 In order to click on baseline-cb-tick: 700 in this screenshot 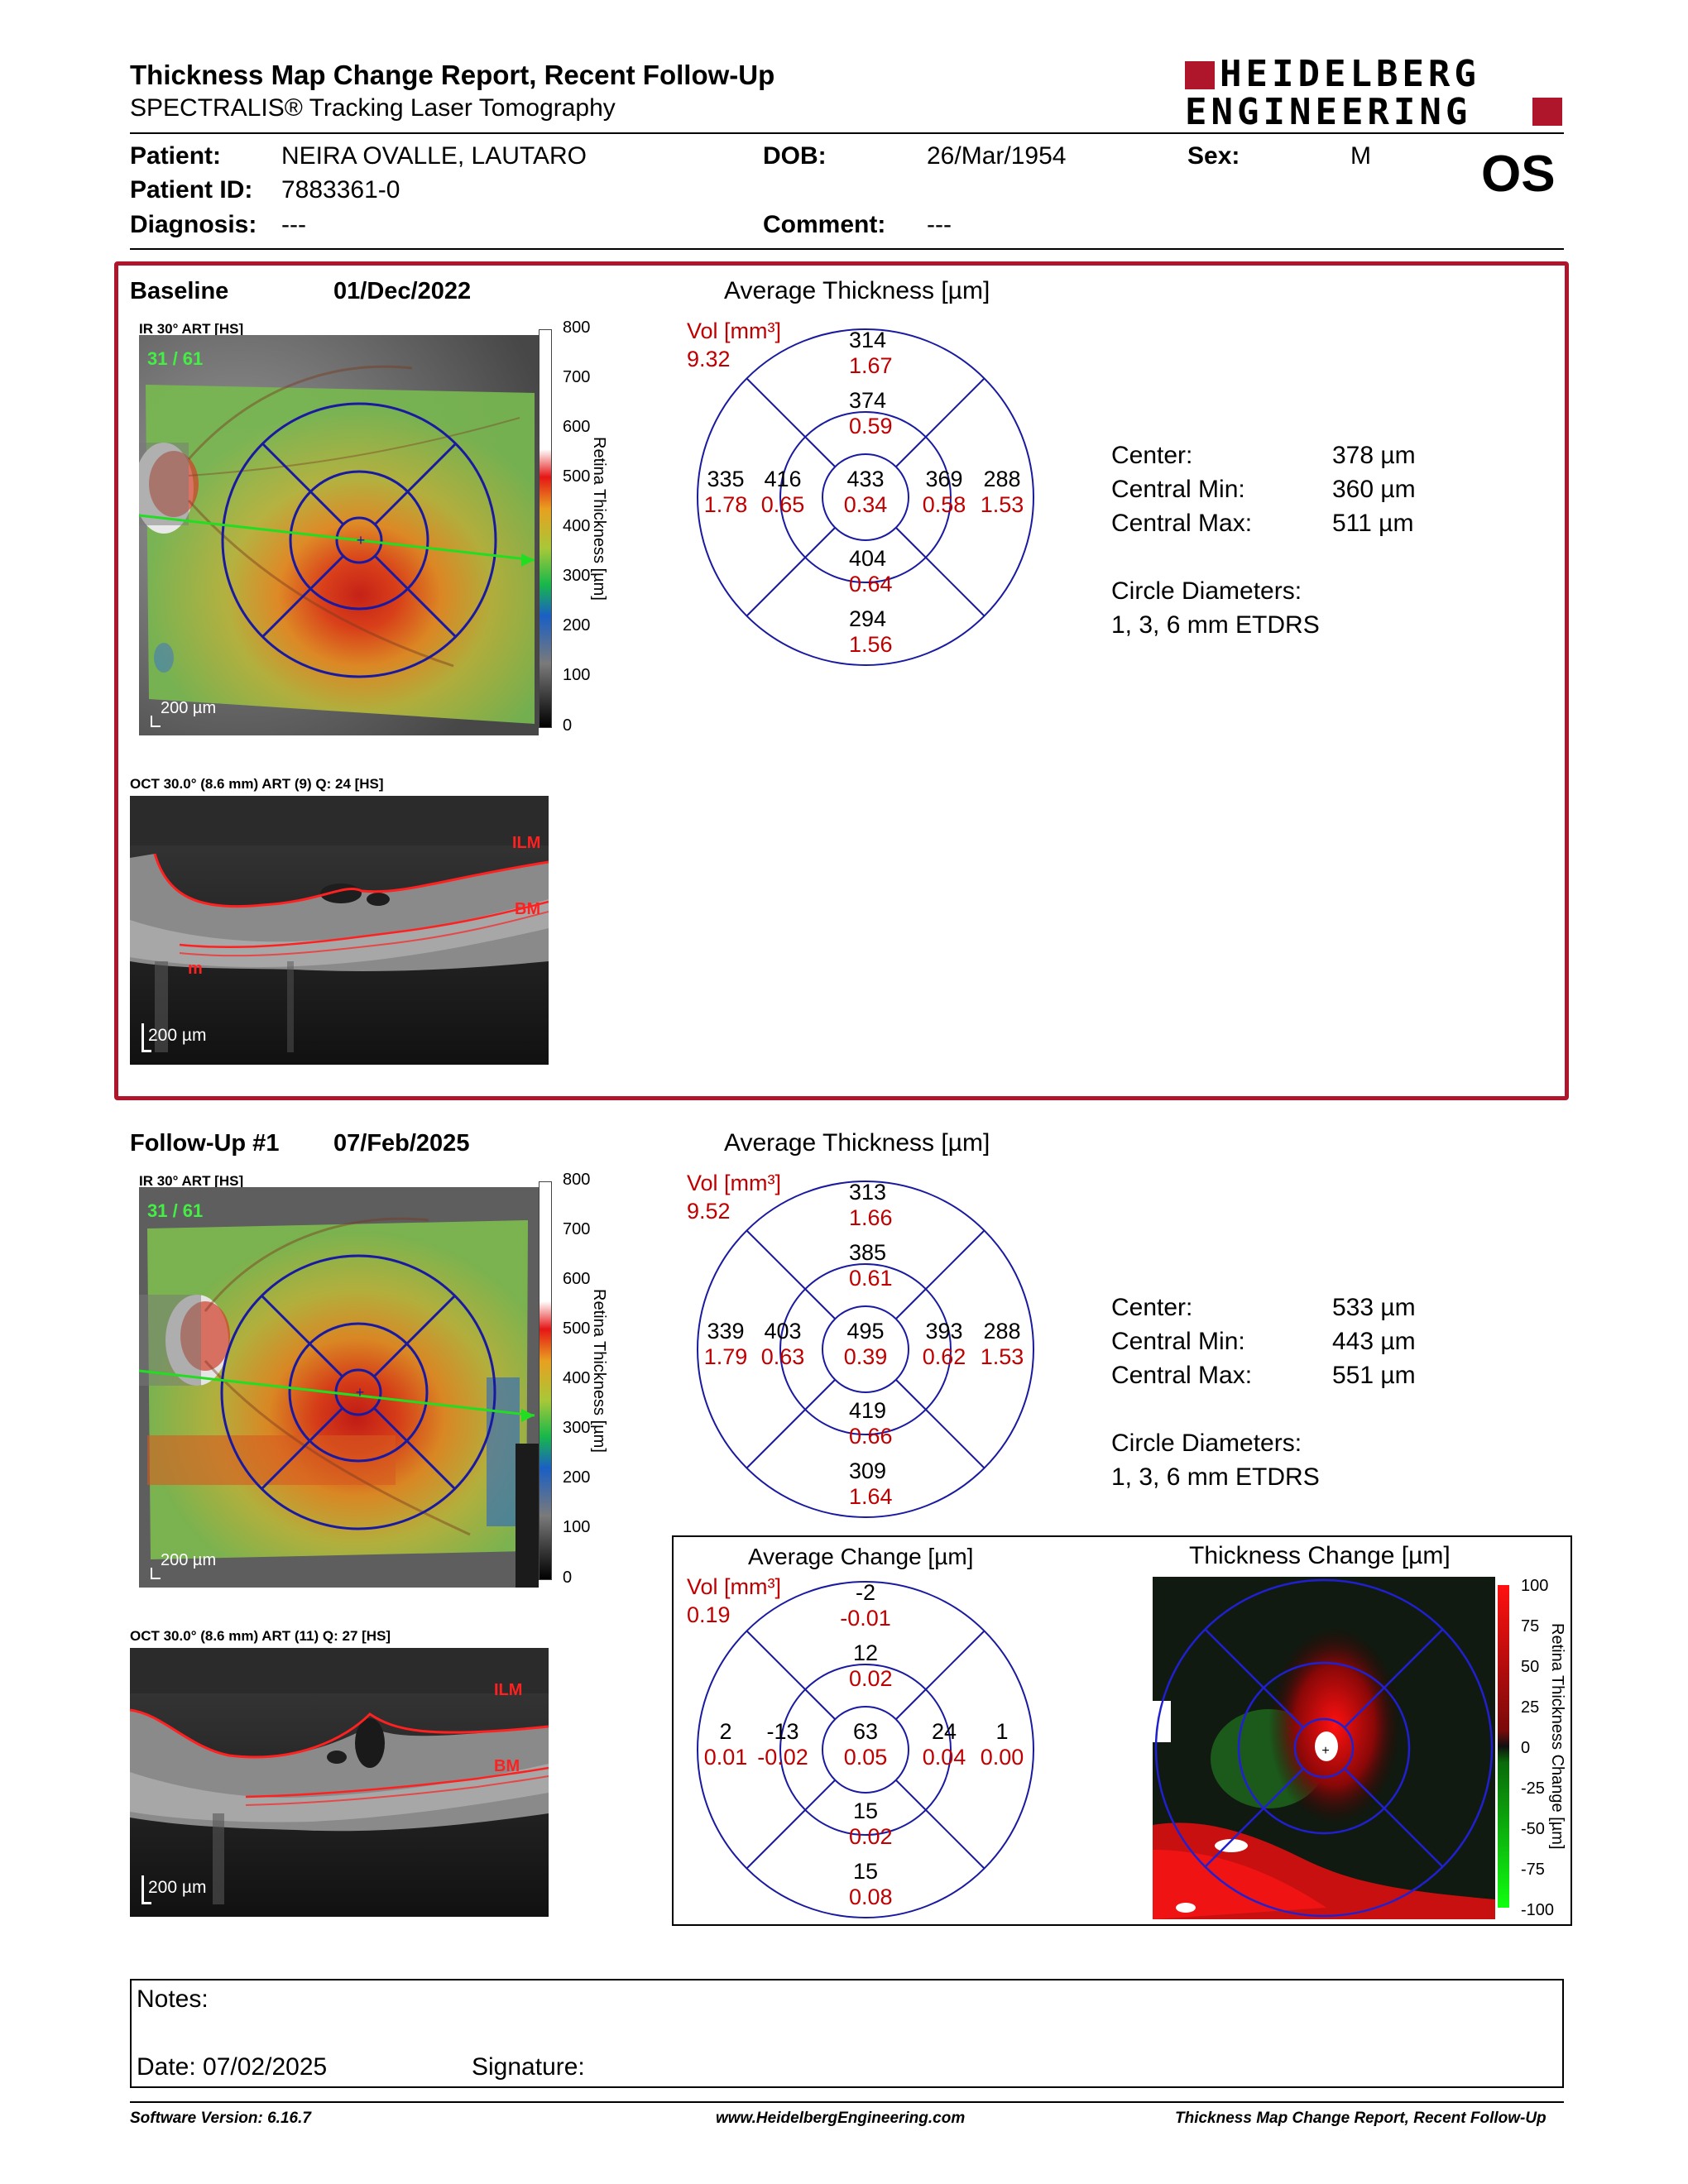, I will do `click(577, 377)`.